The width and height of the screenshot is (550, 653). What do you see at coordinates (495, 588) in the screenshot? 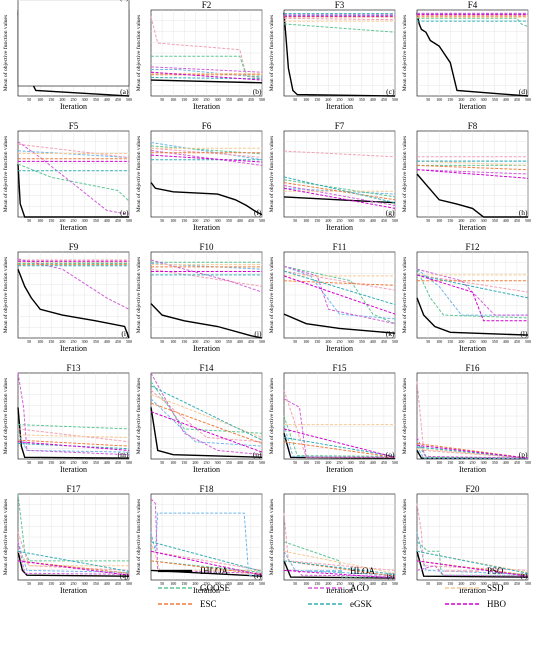
I see `legend-label: SSD` at bounding box center [495, 588].